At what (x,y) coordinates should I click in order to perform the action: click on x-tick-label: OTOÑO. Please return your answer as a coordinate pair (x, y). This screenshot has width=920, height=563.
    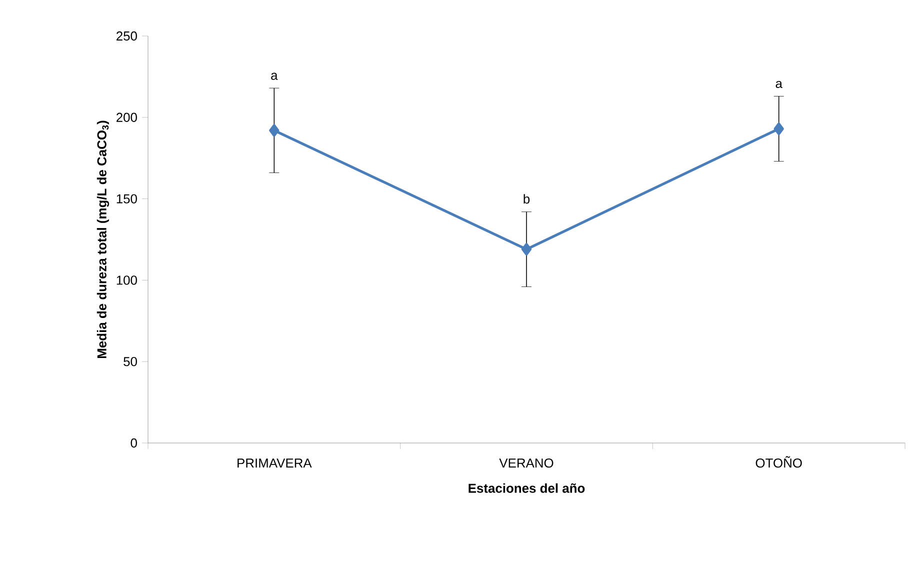
    Looking at the image, I should click on (779, 462).